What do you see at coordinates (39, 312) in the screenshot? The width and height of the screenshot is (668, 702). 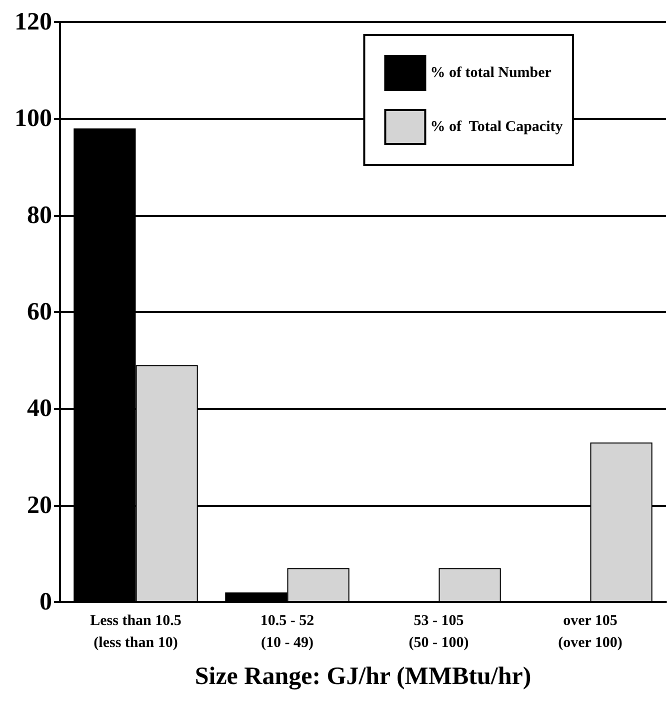 I see `y-tick-label: 60` at bounding box center [39, 312].